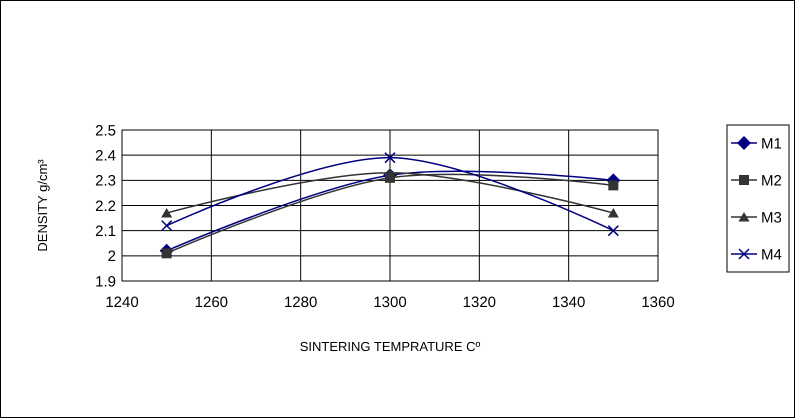  Describe the element at coordinates (658, 302) in the screenshot. I see `x-tick-label: 1360` at that location.